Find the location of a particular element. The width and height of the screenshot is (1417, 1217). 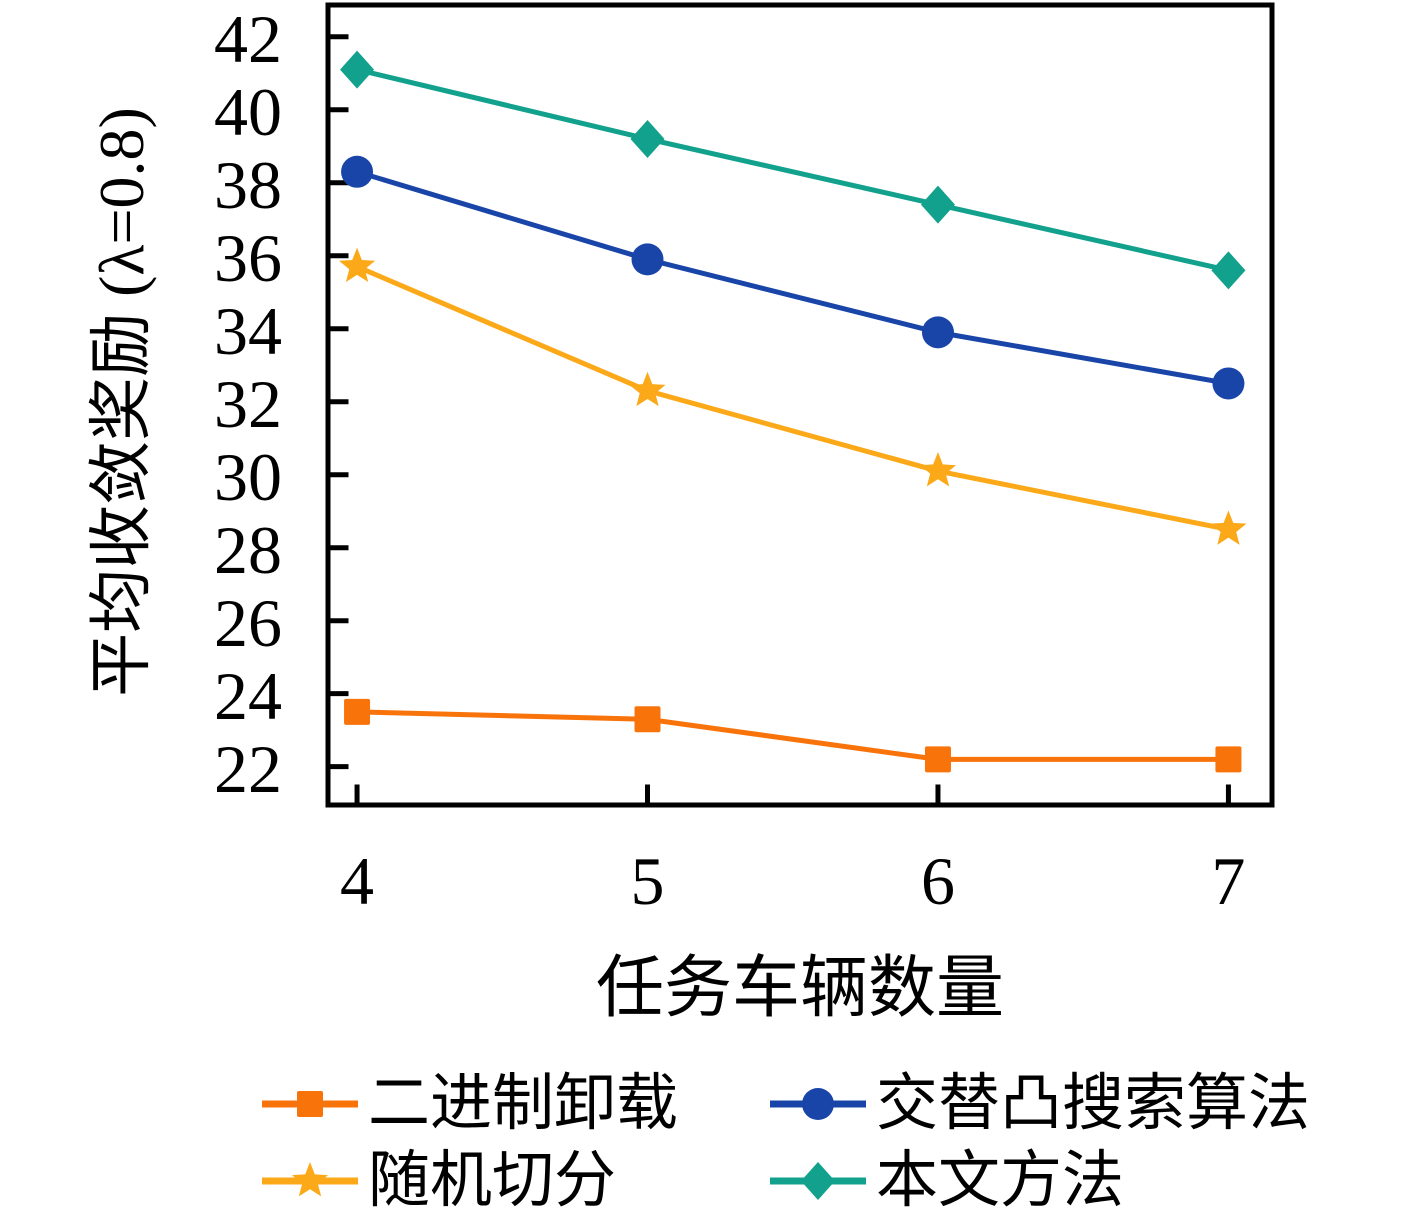

y-tick-label: 36 is located at coordinates (248, 257).